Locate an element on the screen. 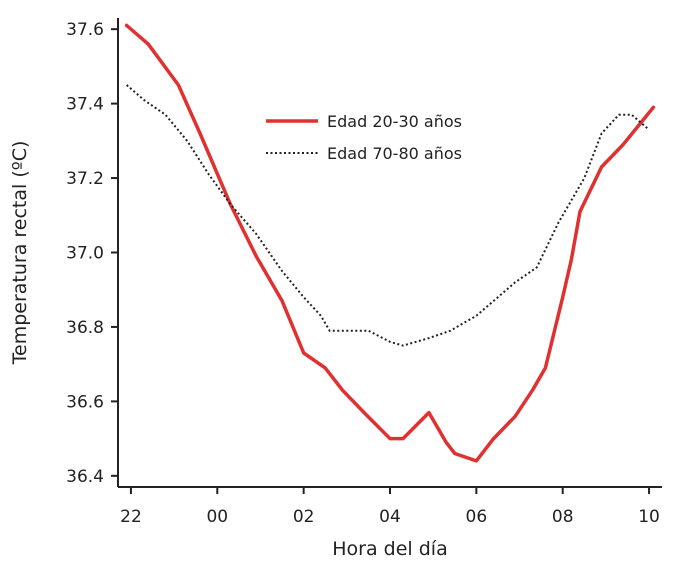  legend-label: Edad 20-30 años is located at coordinates (394, 121).